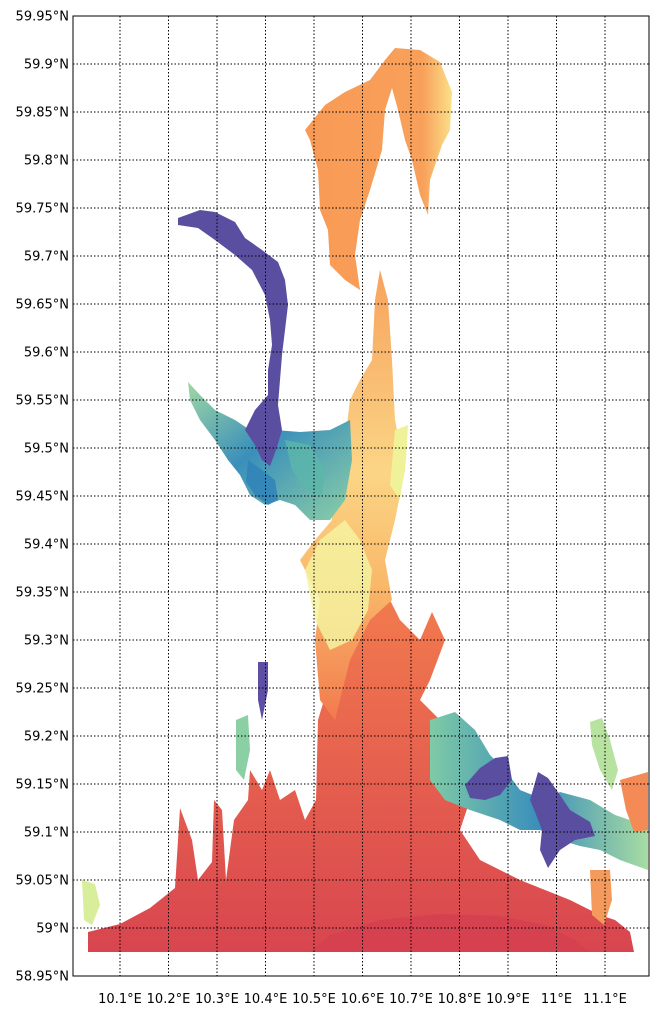 Image resolution: width=660 pixels, height=1017 pixels. I want to click on lat-tick-label: 59.25°N, so click(42, 689).